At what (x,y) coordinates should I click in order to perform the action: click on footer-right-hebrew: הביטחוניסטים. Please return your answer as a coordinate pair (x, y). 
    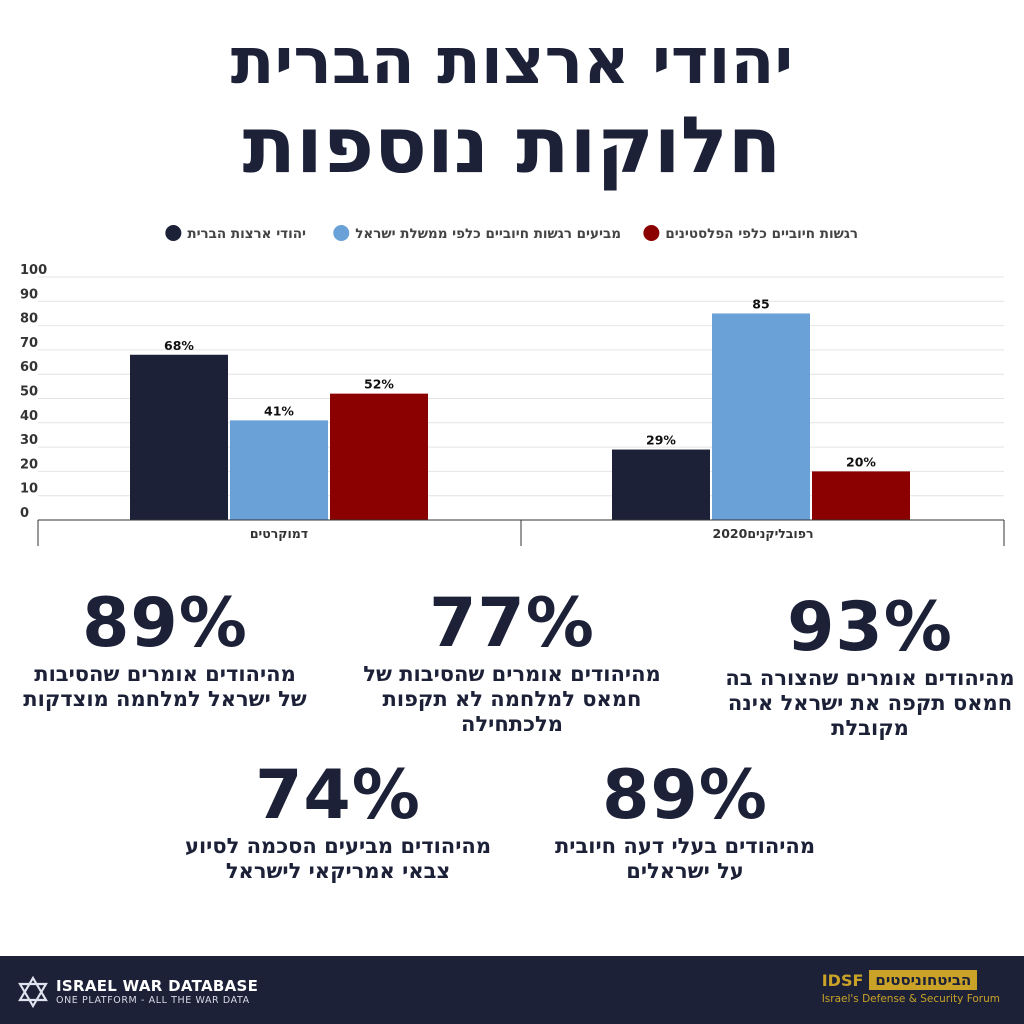
    Looking at the image, I should click on (923, 980).